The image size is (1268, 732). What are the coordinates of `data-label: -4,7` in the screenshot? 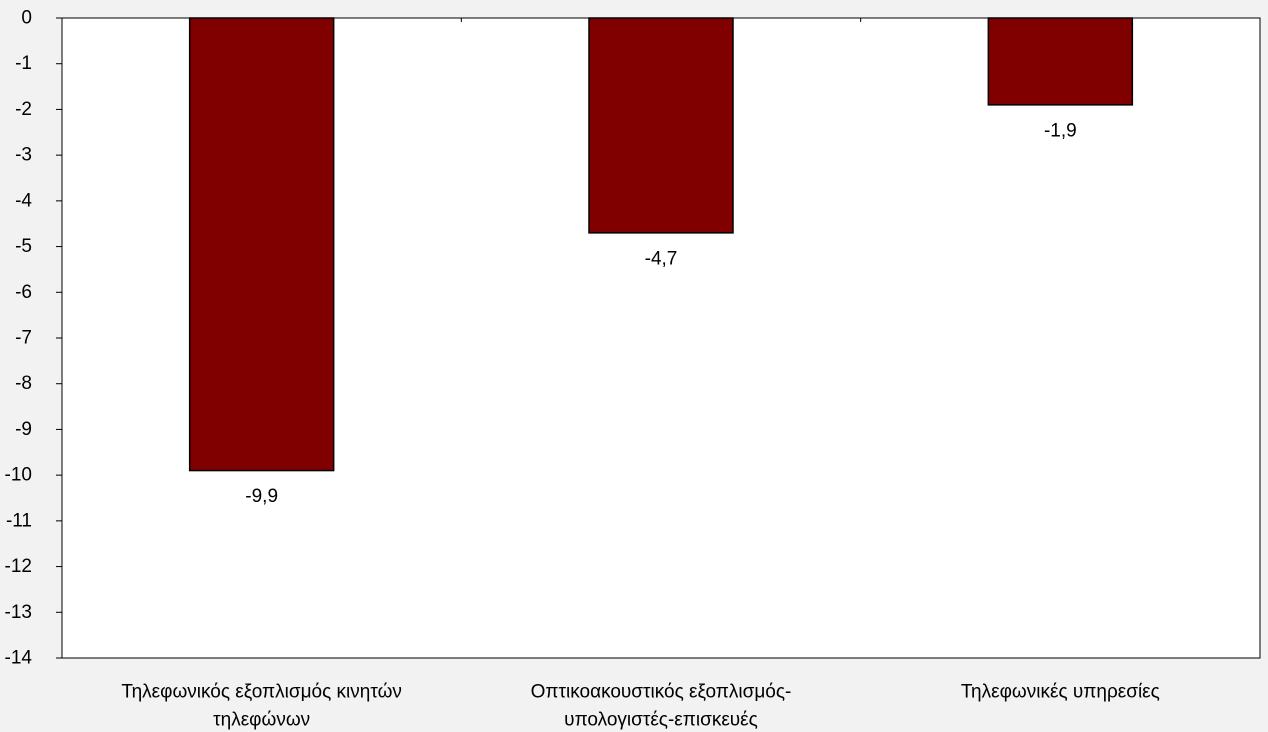 It's located at (661, 258).